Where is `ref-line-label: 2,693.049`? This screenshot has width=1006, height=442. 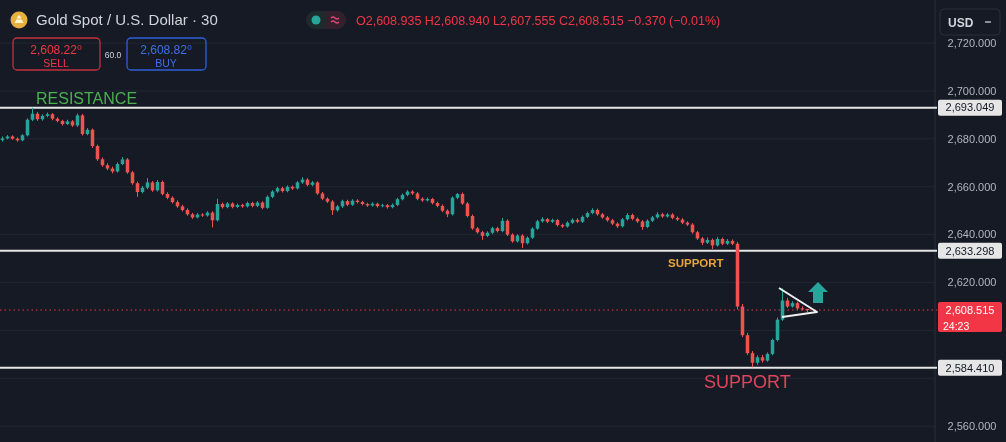 ref-line-label: 2,693.049 is located at coordinates (970, 107).